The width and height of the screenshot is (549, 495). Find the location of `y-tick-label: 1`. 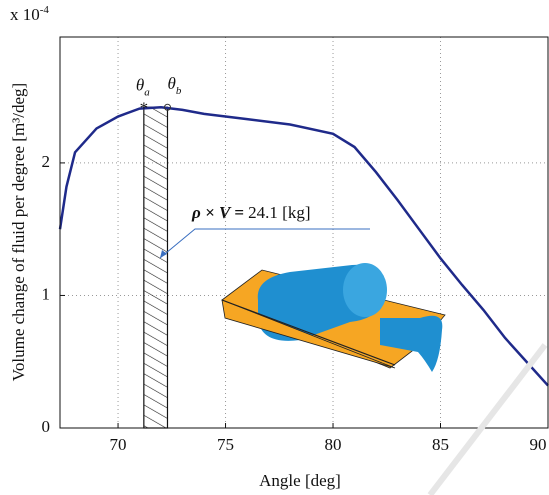

y-tick-label: 1 is located at coordinates (46, 293).